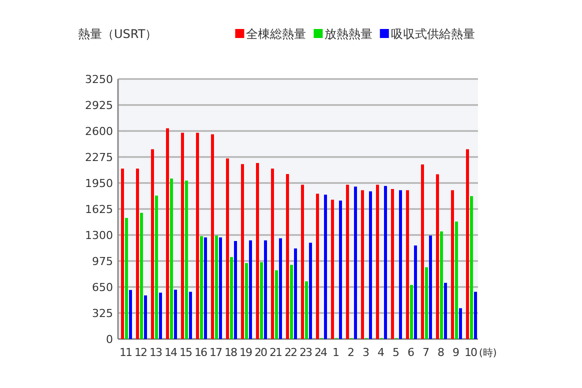 The image size is (582, 388). What do you see at coordinates (99, 183) in the screenshot?
I see `y-tick-label: 1950` at bounding box center [99, 183].